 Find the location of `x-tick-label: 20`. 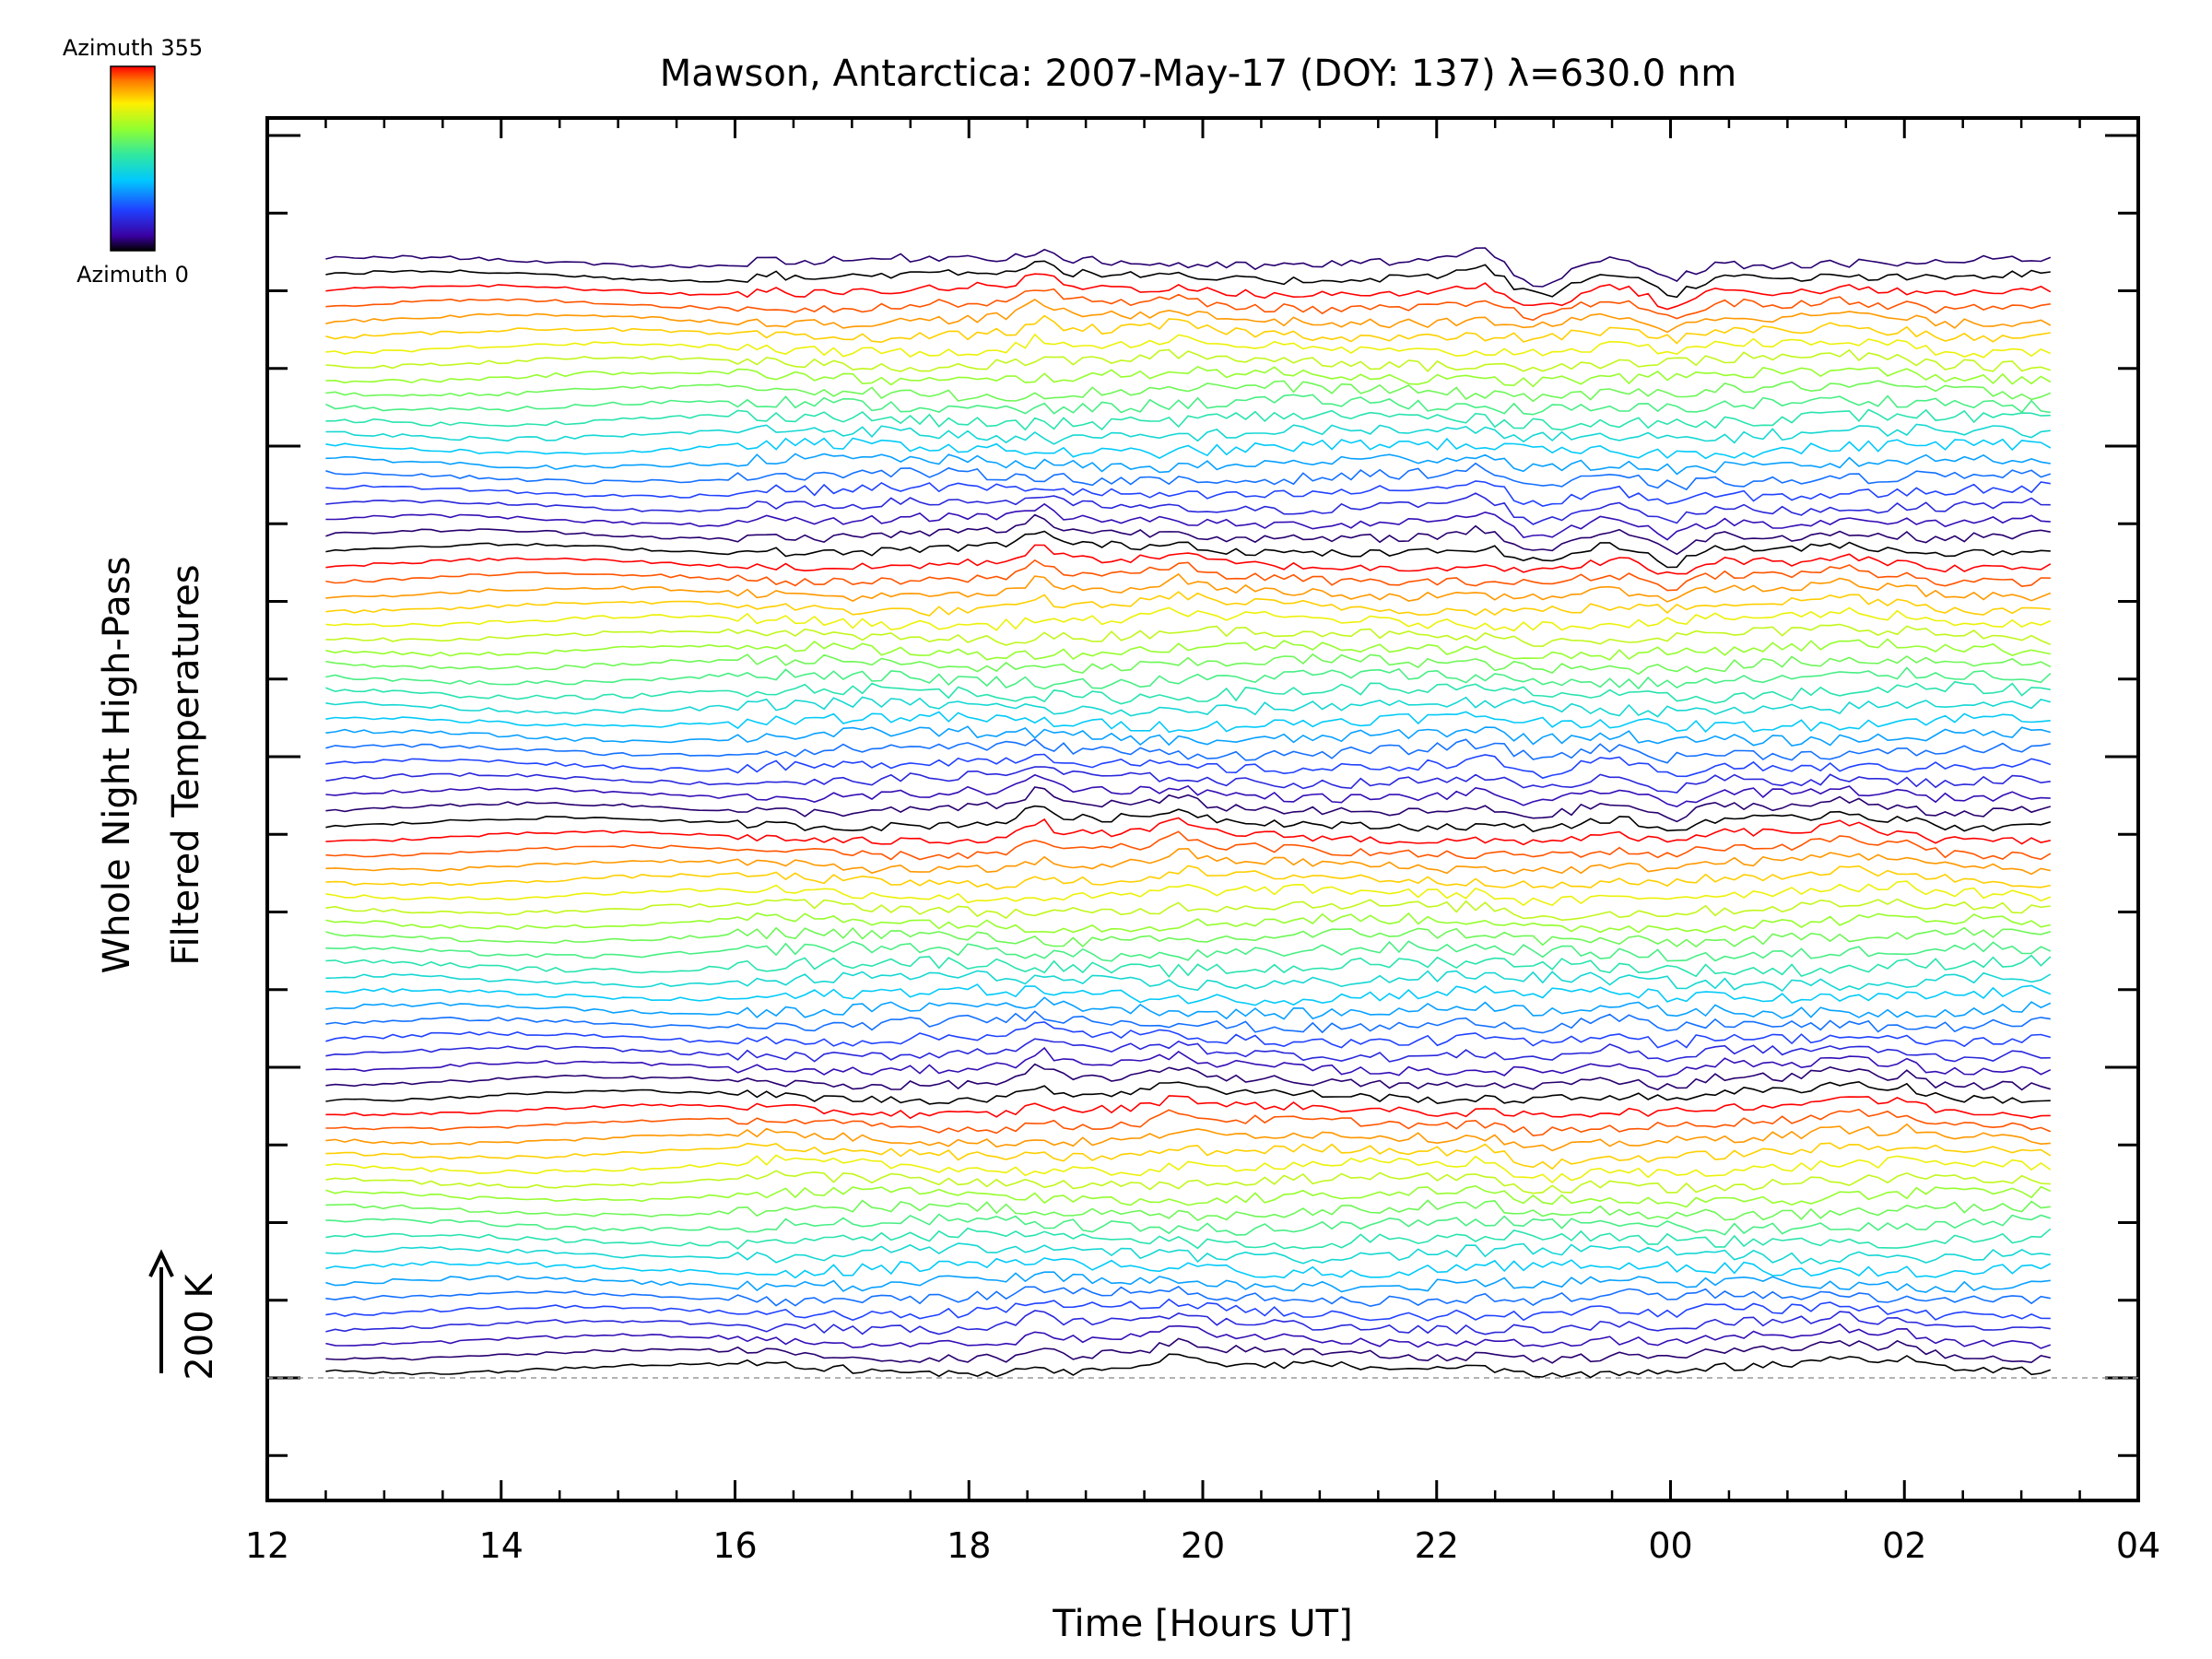

x-tick-label: 20 is located at coordinates (1203, 1545).